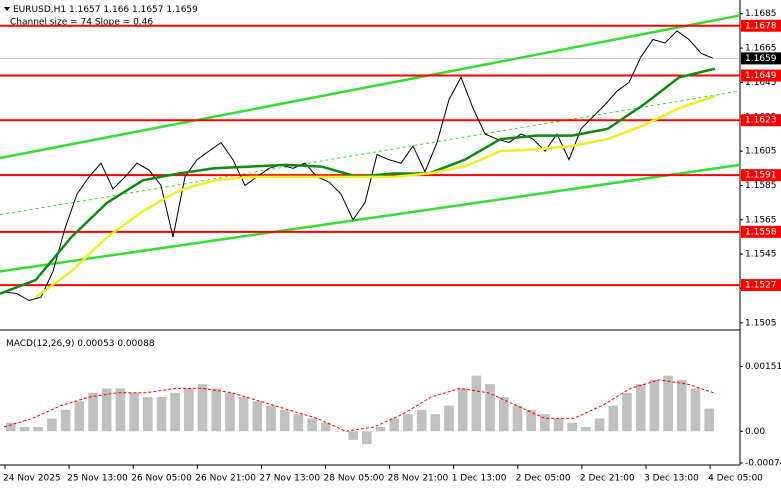  Describe the element at coordinates (763, 367) in the screenshot. I see `y-tick-label: 0.00151` at that location.